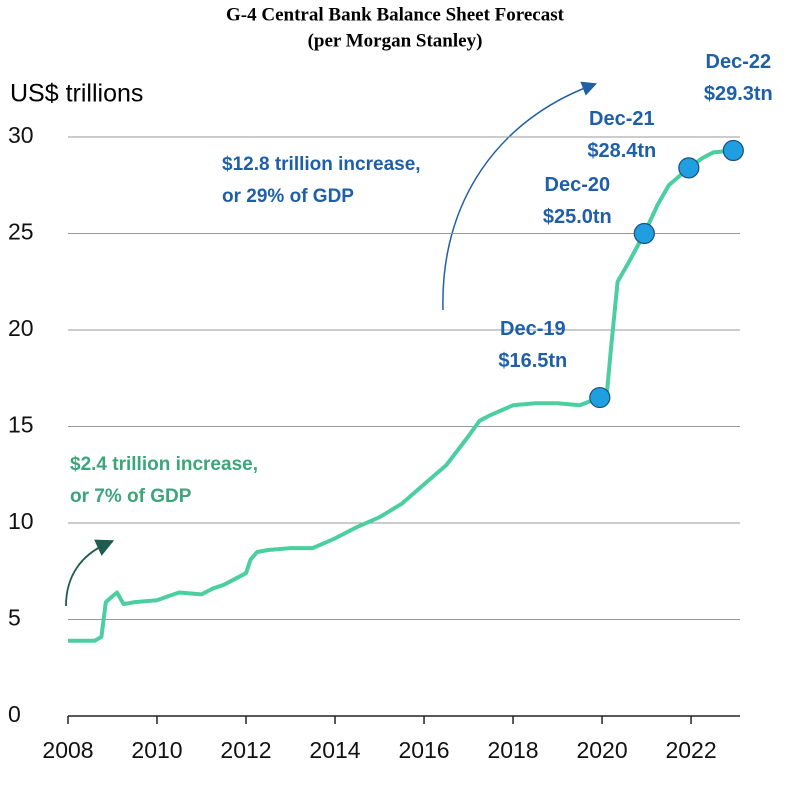 This screenshot has width=791, height=800. Describe the element at coordinates (395, 40) in the screenshot. I see `chart-subtitle: (per Morgan Stanley)` at that location.